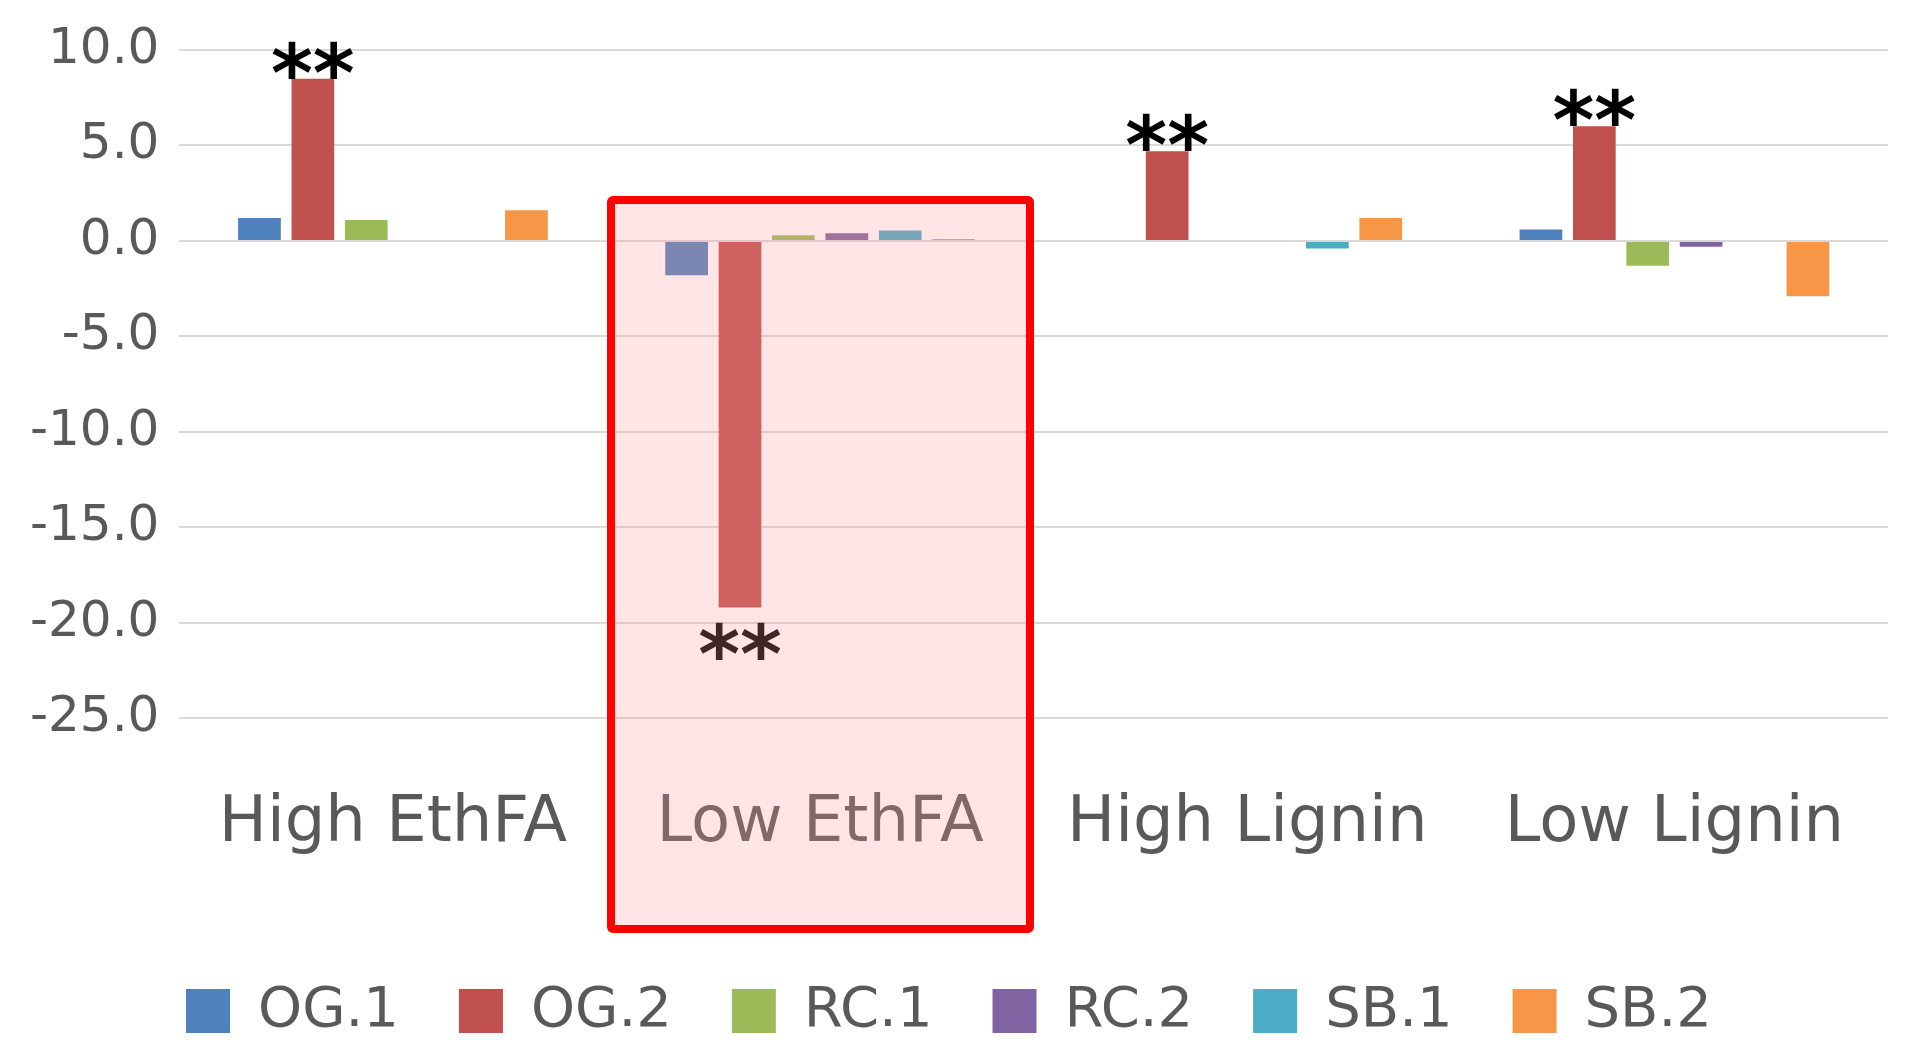  What do you see at coordinates (1674, 819) in the screenshot?
I see `x-tick-label: Low Lignin` at bounding box center [1674, 819].